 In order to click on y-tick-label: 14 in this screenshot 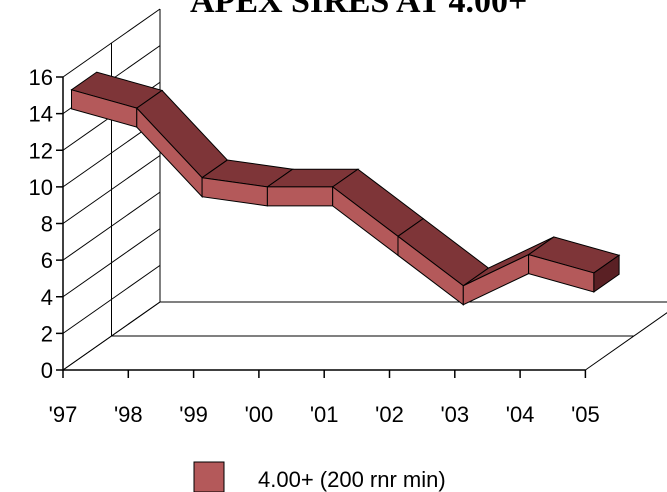, I will do `click(41, 114)`.